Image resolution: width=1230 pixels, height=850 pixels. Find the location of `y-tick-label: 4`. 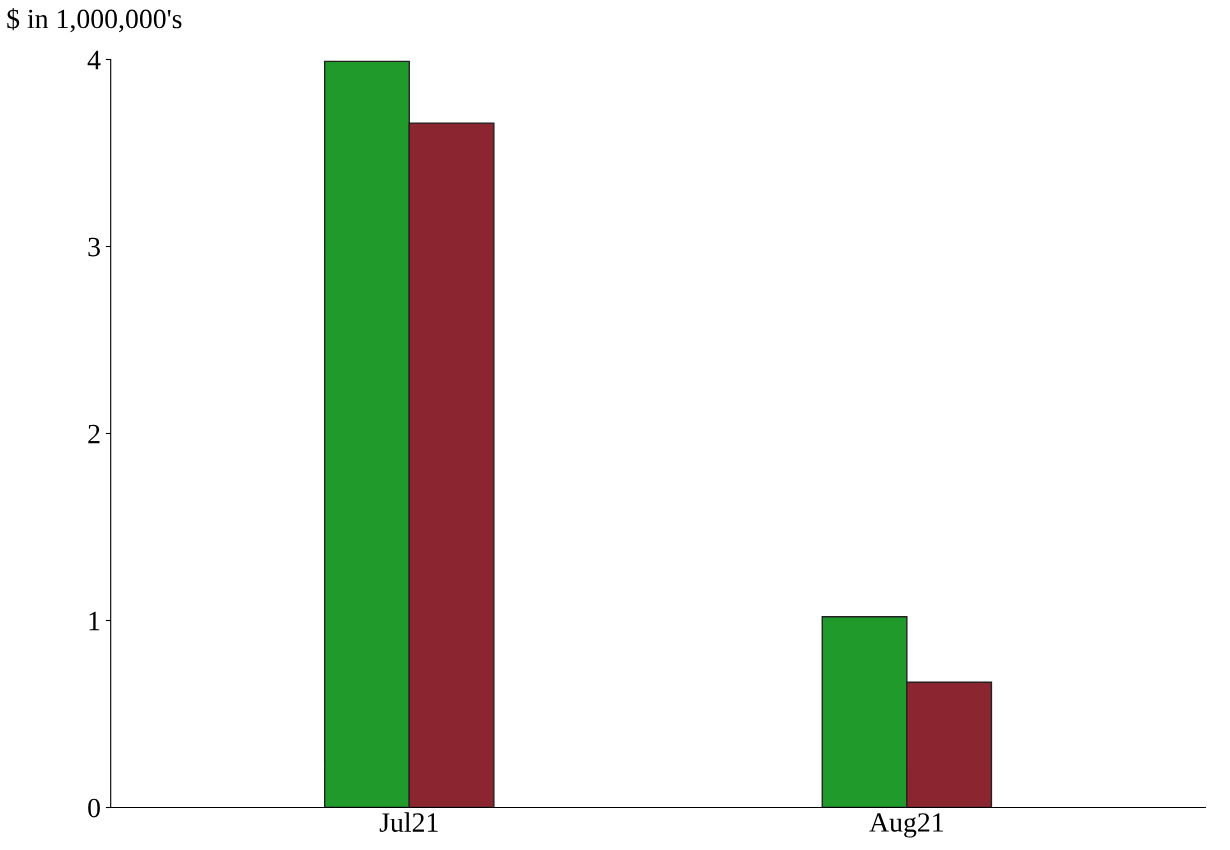

y-tick-label: 4 is located at coordinates (94, 60).